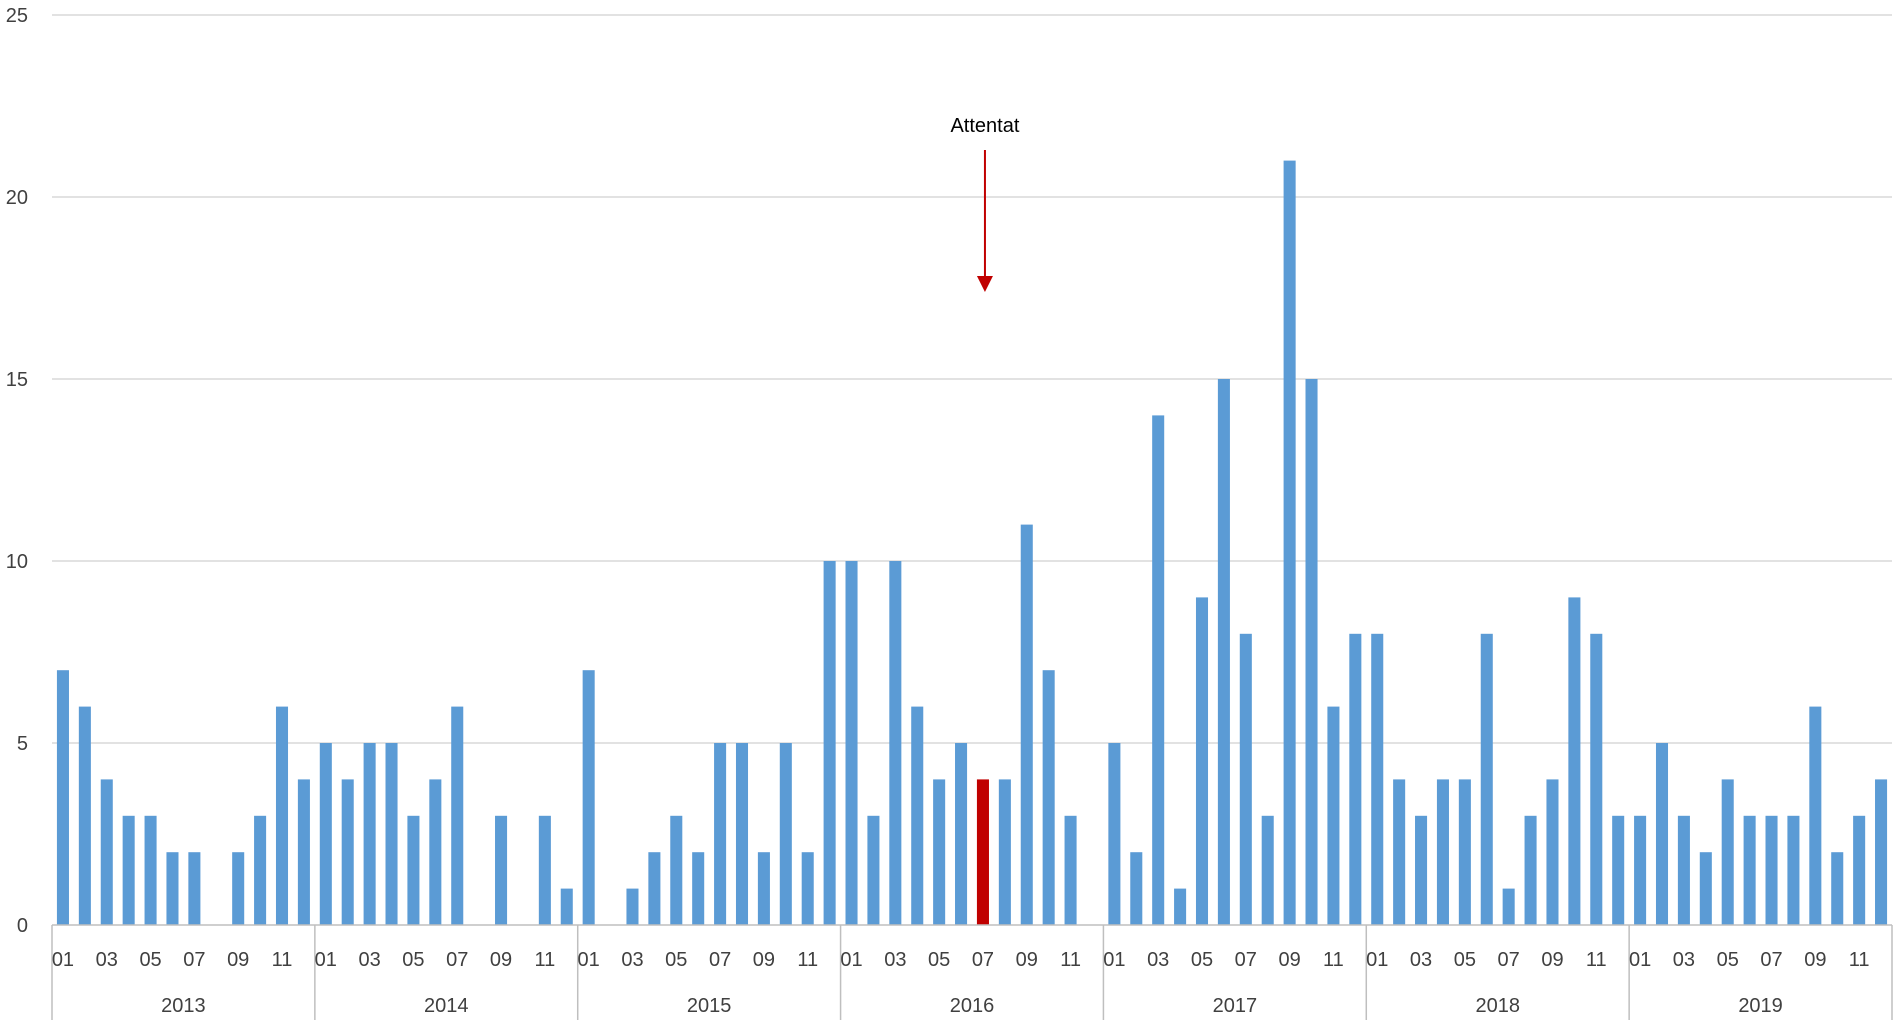  Describe the element at coordinates (17, 471) in the screenshot. I see `y-axis-ticks: 0 5 10 15 20 25` at that location.